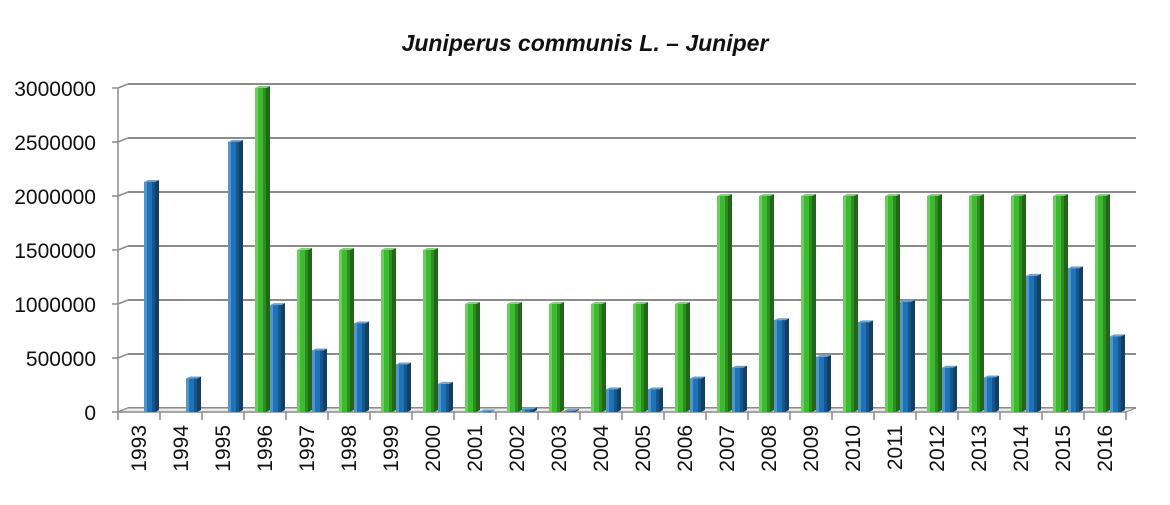  I want to click on x-tick-label: 2005, so click(643, 448).